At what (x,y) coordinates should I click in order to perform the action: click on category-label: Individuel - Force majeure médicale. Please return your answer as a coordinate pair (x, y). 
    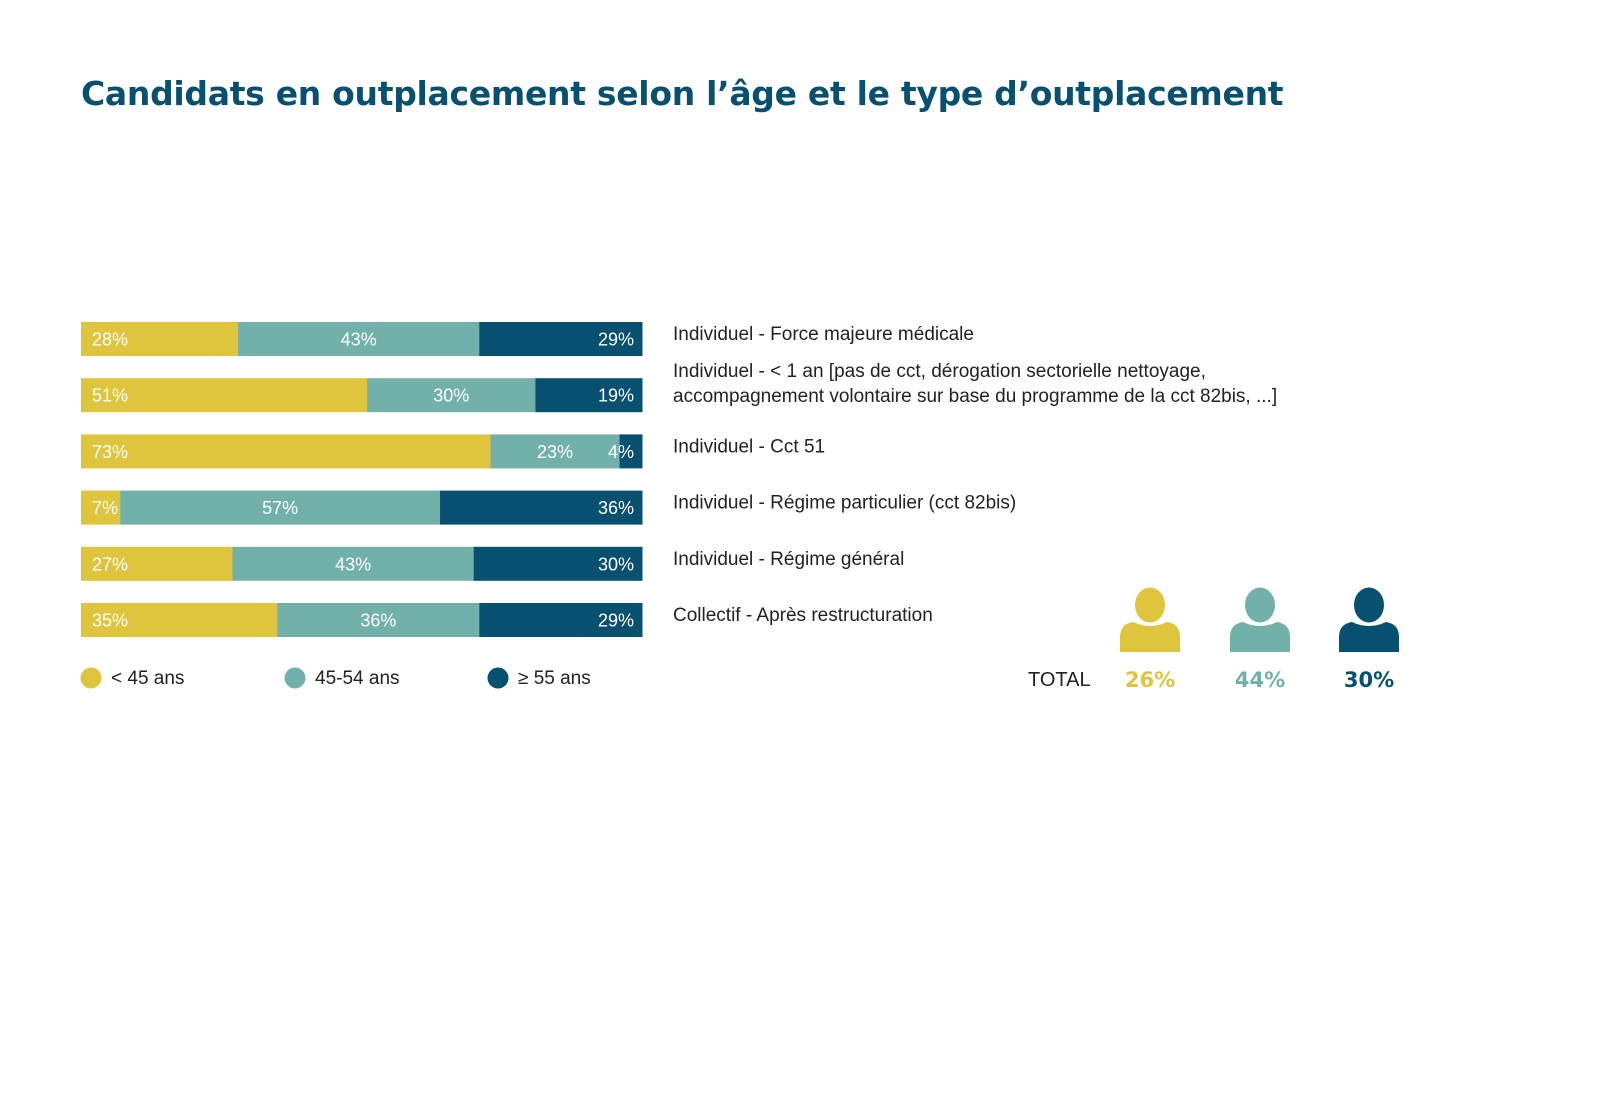
    Looking at the image, I should click on (823, 334).